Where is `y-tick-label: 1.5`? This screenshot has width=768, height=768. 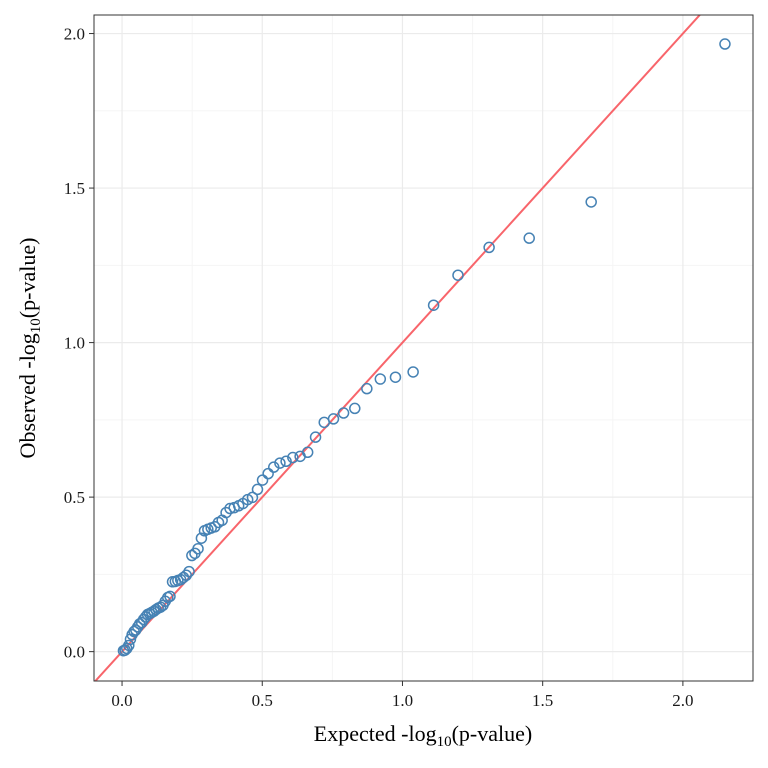
y-tick-label: 1.5 is located at coordinates (74, 188).